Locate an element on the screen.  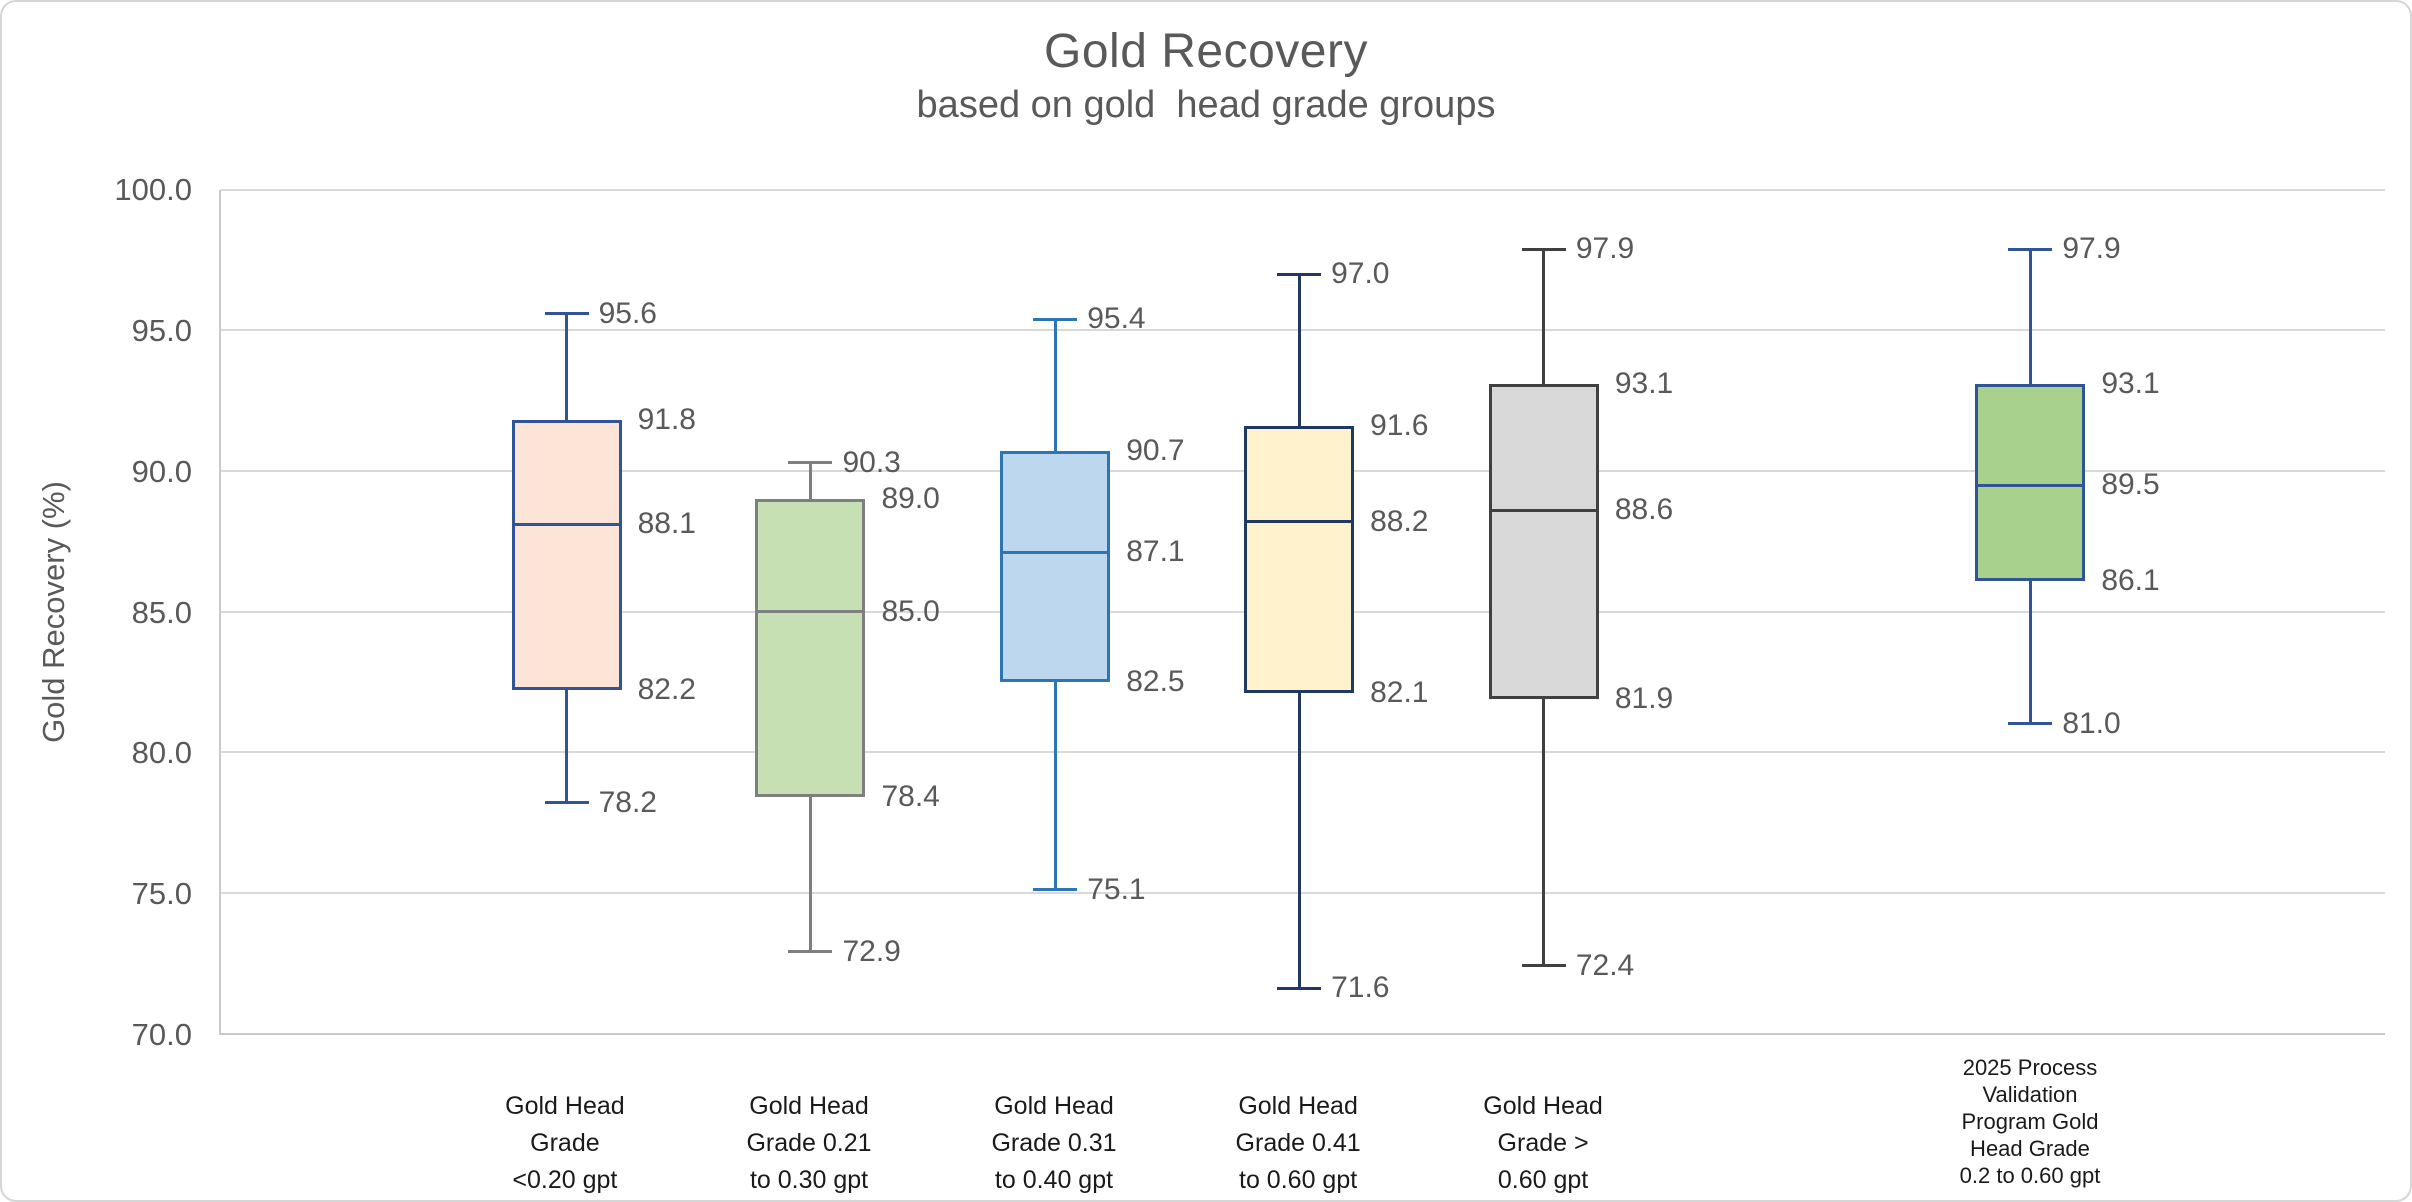
y-tick-label: 95.0 is located at coordinates (161, 330).